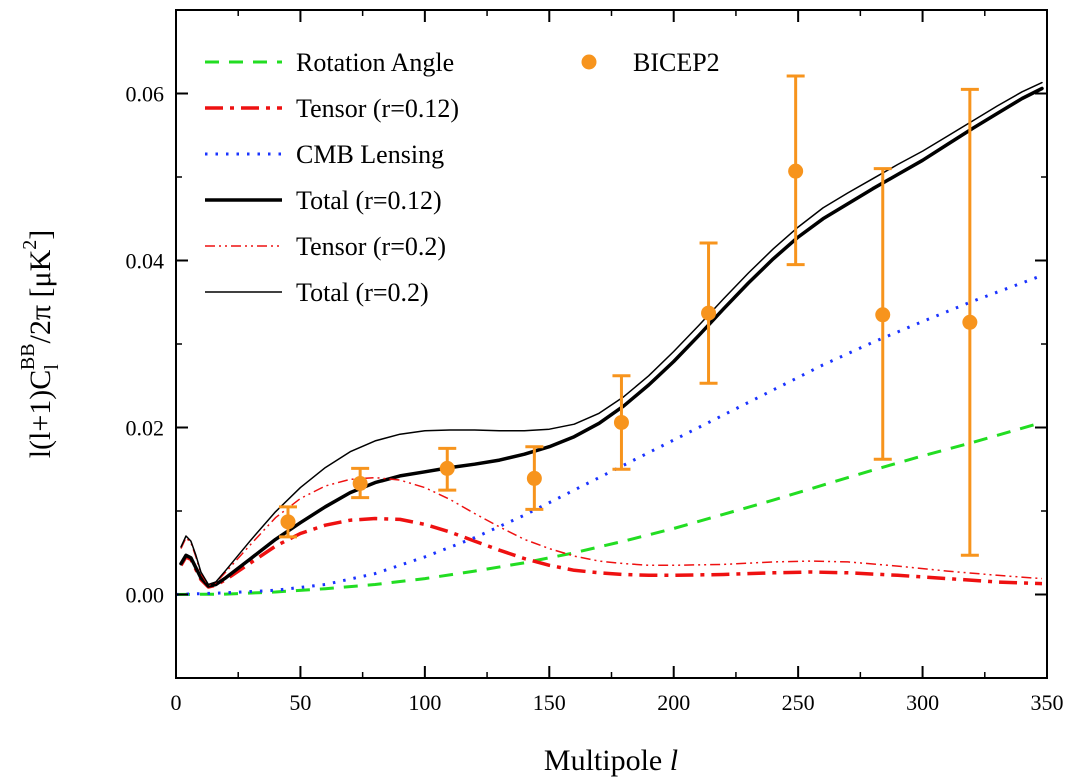  I want to click on legend-item-tensor-r-0-12: Tensor (r=0.12), so click(332, 108).